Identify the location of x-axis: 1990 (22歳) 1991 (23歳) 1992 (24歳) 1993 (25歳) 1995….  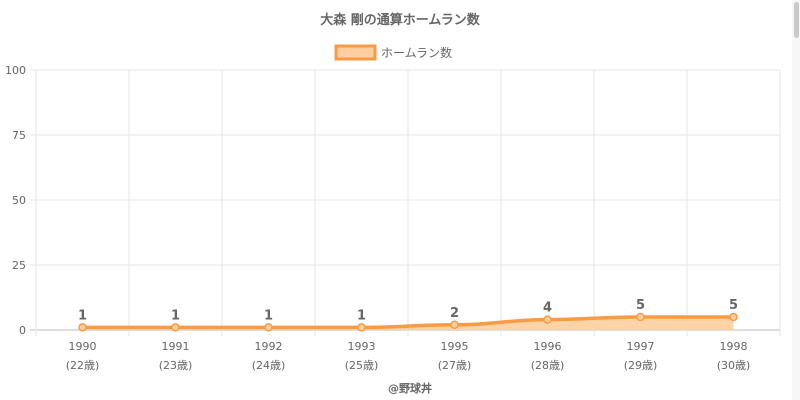
(408, 356).